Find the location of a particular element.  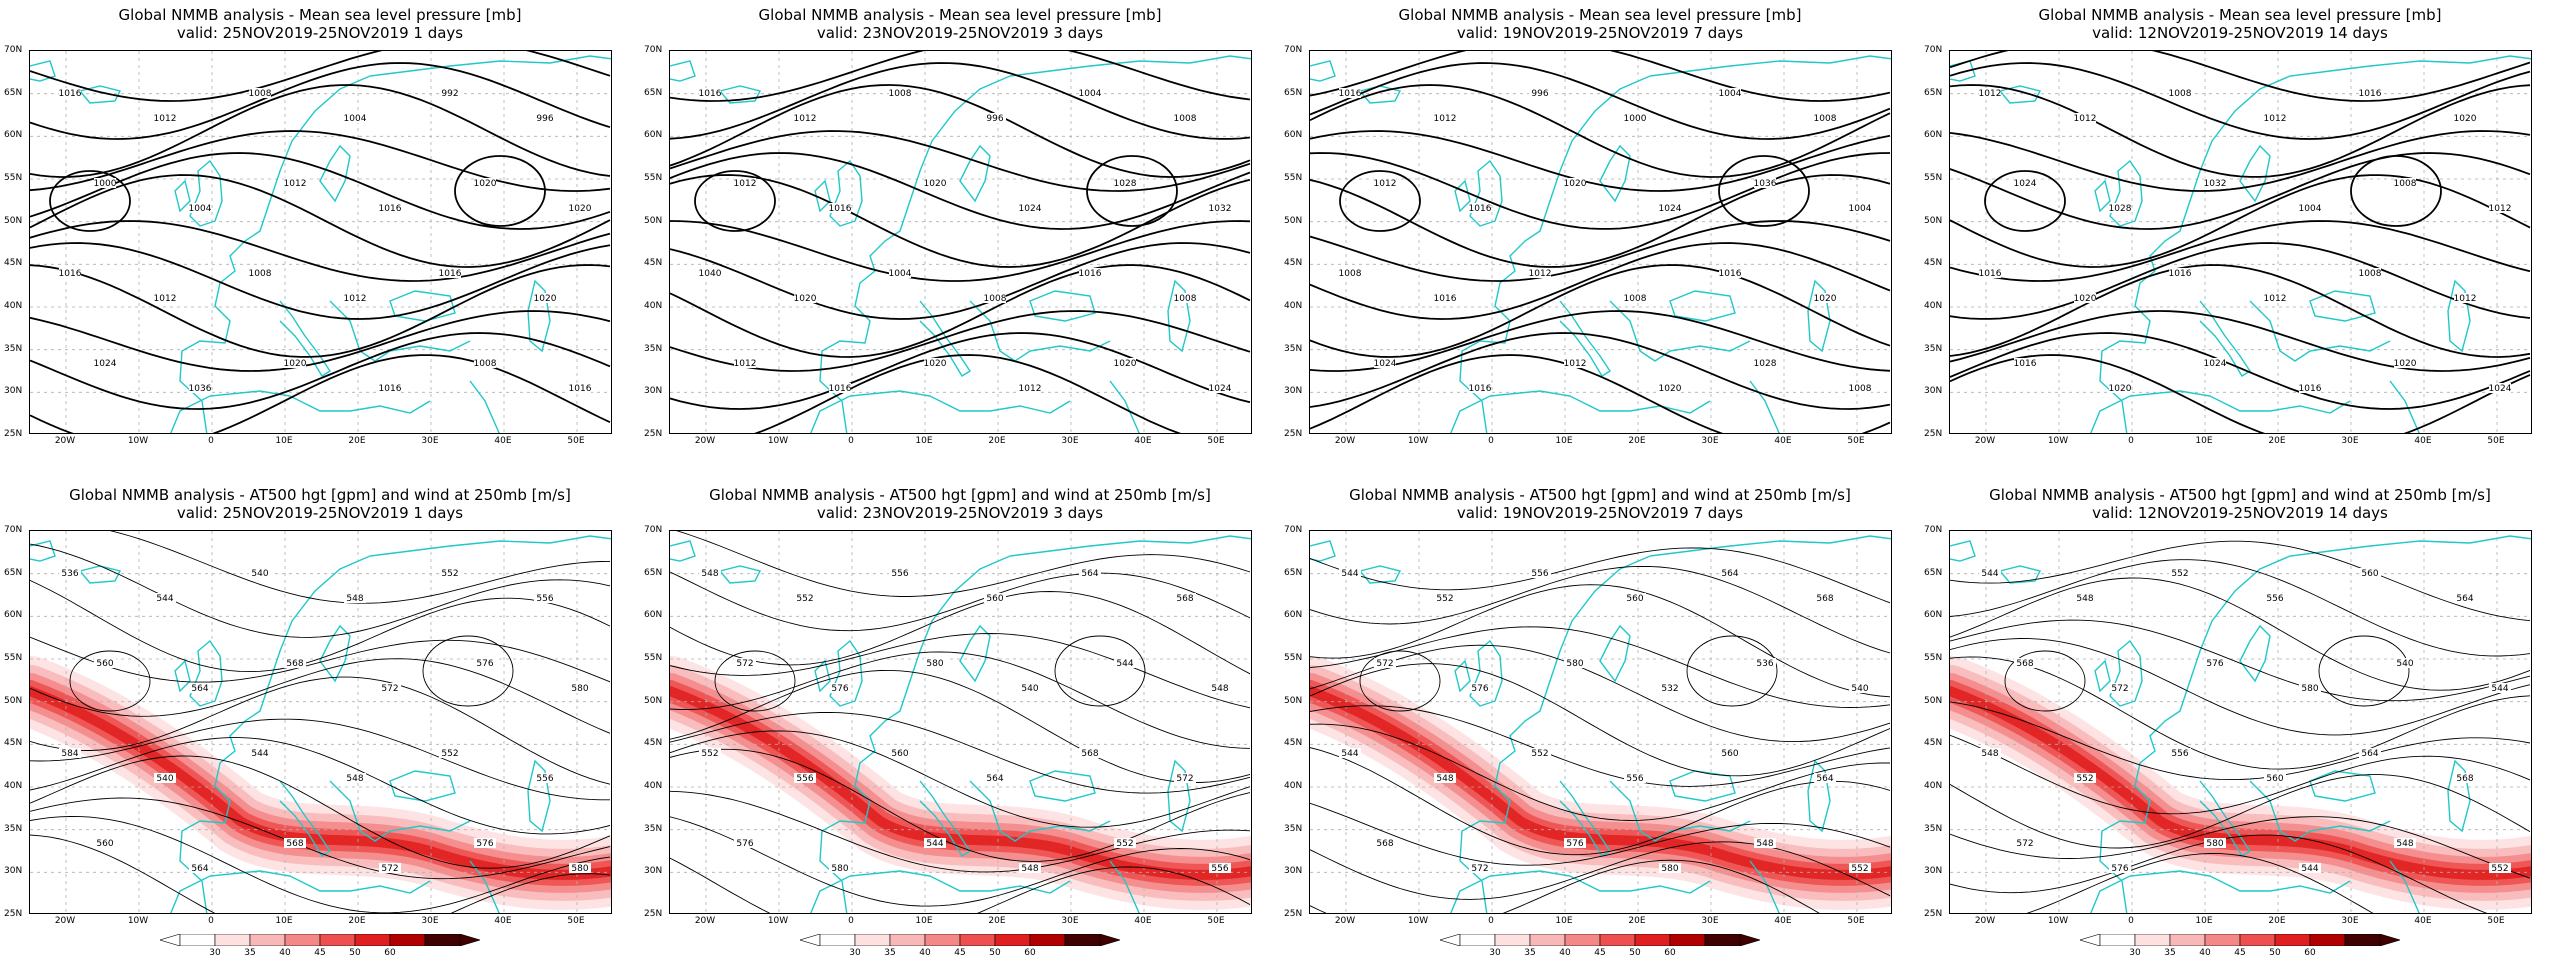

panel-valid-range: valid: 23NOV2019-25NOV2019 3 days is located at coordinates (960, 513).